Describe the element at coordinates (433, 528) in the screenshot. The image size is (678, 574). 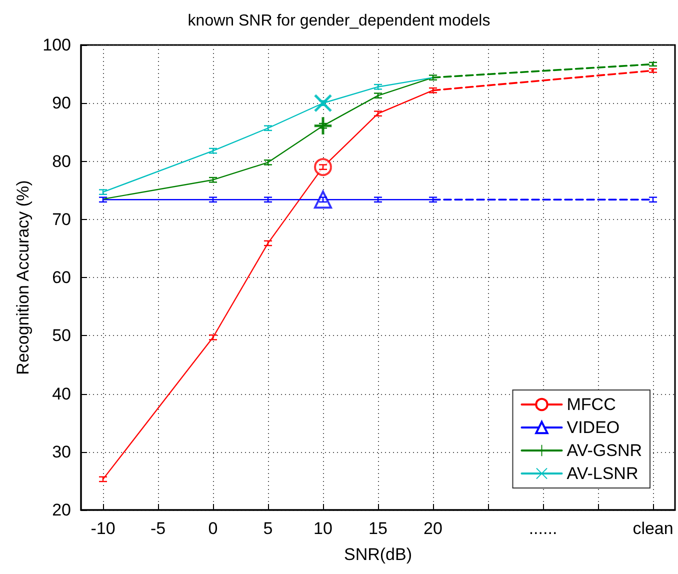
I see `x-tick-label: 20` at that location.